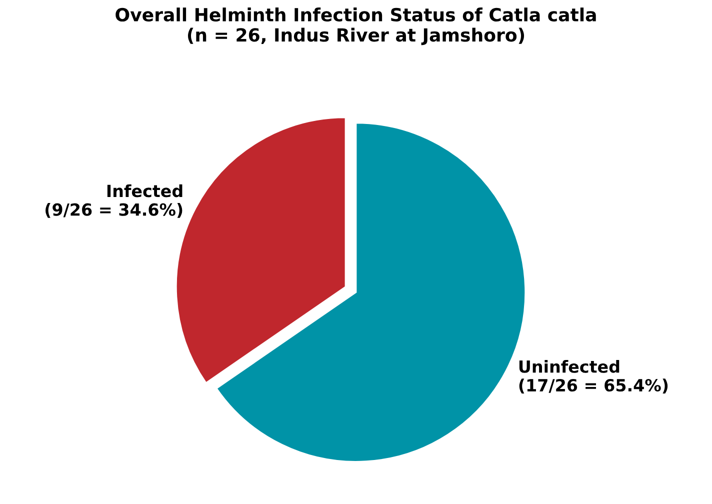 Image resolution: width=712 pixels, height=504 pixels. What do you see at coordinates (356, 27) in the screenshot?
I see `chart-title: Overall Helminth Infection Status of Catla catla (n = 26, Indus River at Jamshoro)` at bounding box center [356, 27].